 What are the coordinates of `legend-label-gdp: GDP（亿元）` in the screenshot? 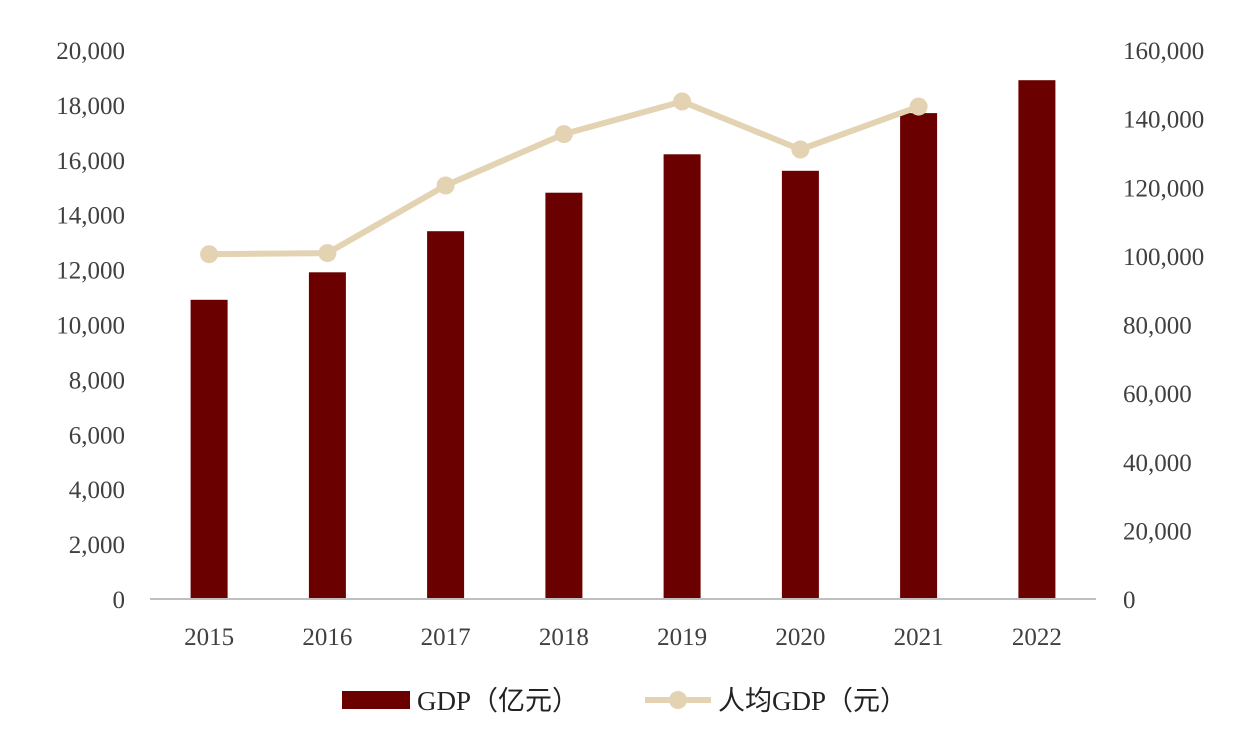 It's located at (498, 701).